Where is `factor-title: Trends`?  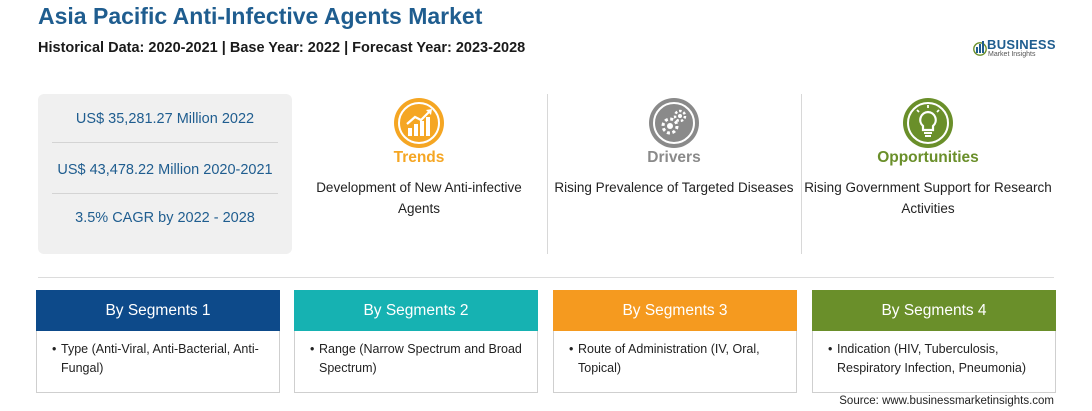 factor-title: Trends is located at coordinates (419, 157).